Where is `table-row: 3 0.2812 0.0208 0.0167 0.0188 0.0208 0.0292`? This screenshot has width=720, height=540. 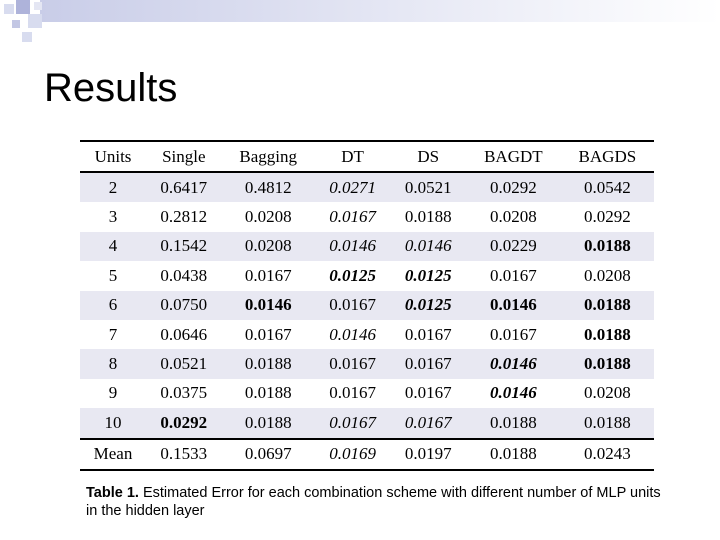 table-row: 3 0.2812 0.0208 0.0167 0.0188 0.0208 0.0292 is located at coordinates (367, 216).